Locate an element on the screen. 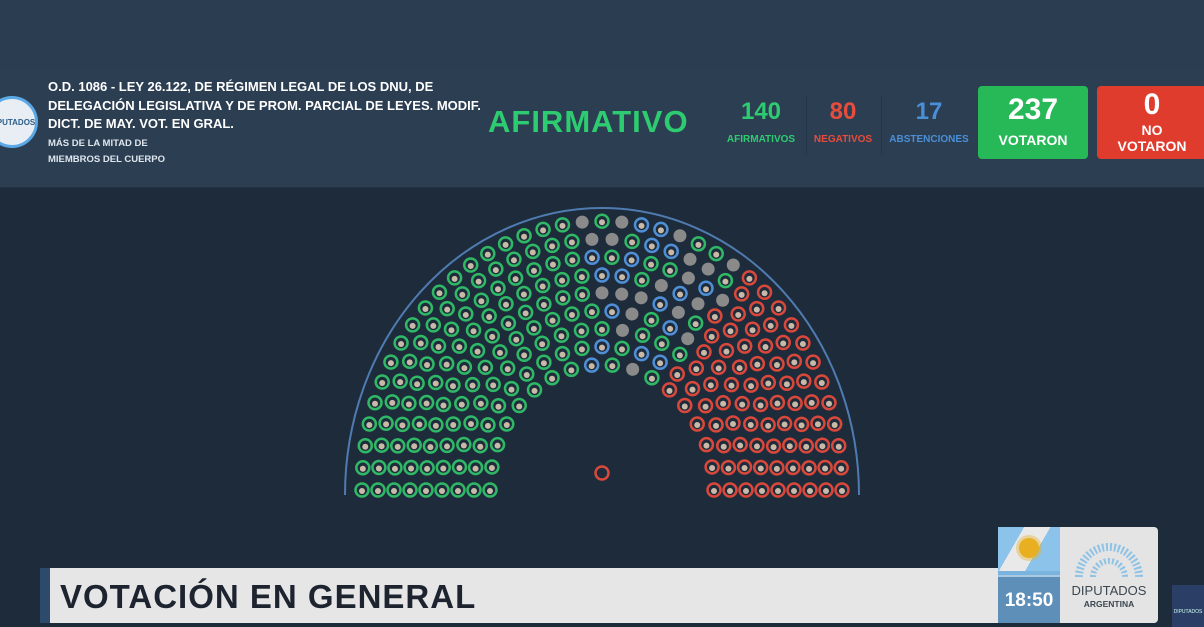 This screenshot has height=627, width=1204. diputados-brand: DIPUTADOS ARGENTINA is located at coordinates (1109, 575).